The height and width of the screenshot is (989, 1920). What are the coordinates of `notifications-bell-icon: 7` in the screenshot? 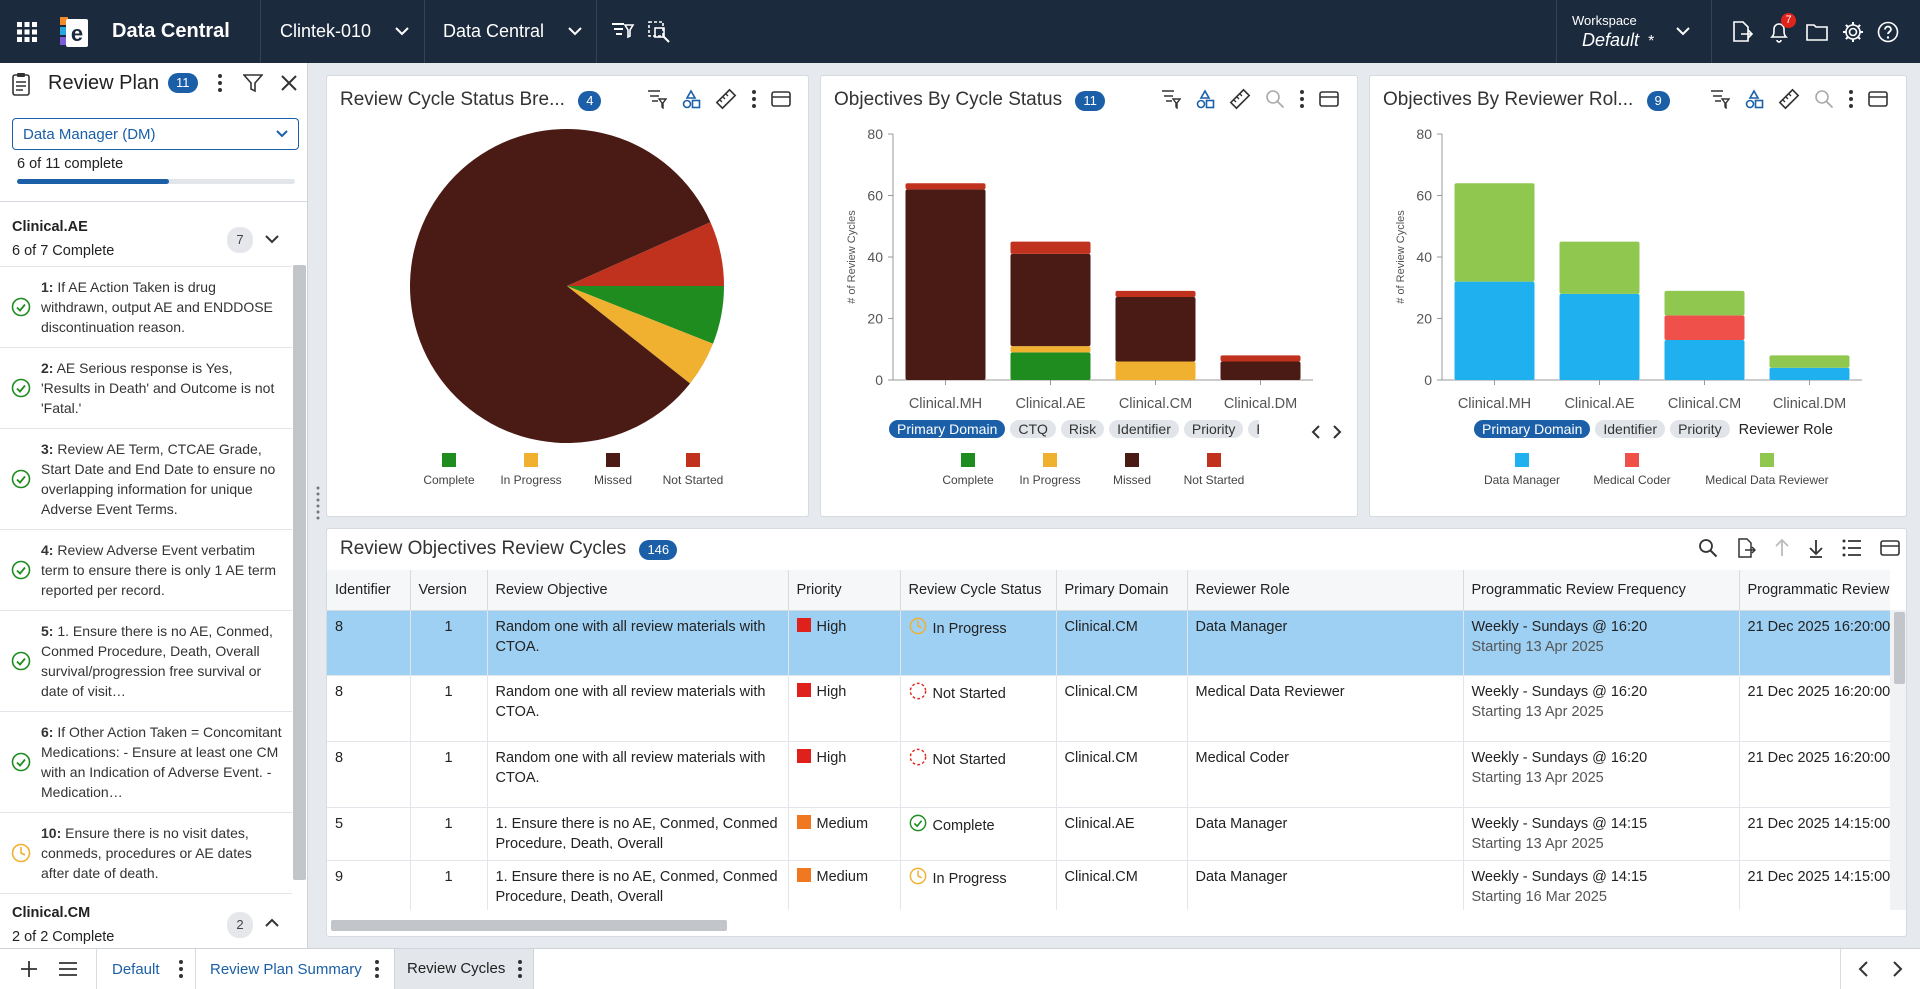 It's located at (1782, 31).